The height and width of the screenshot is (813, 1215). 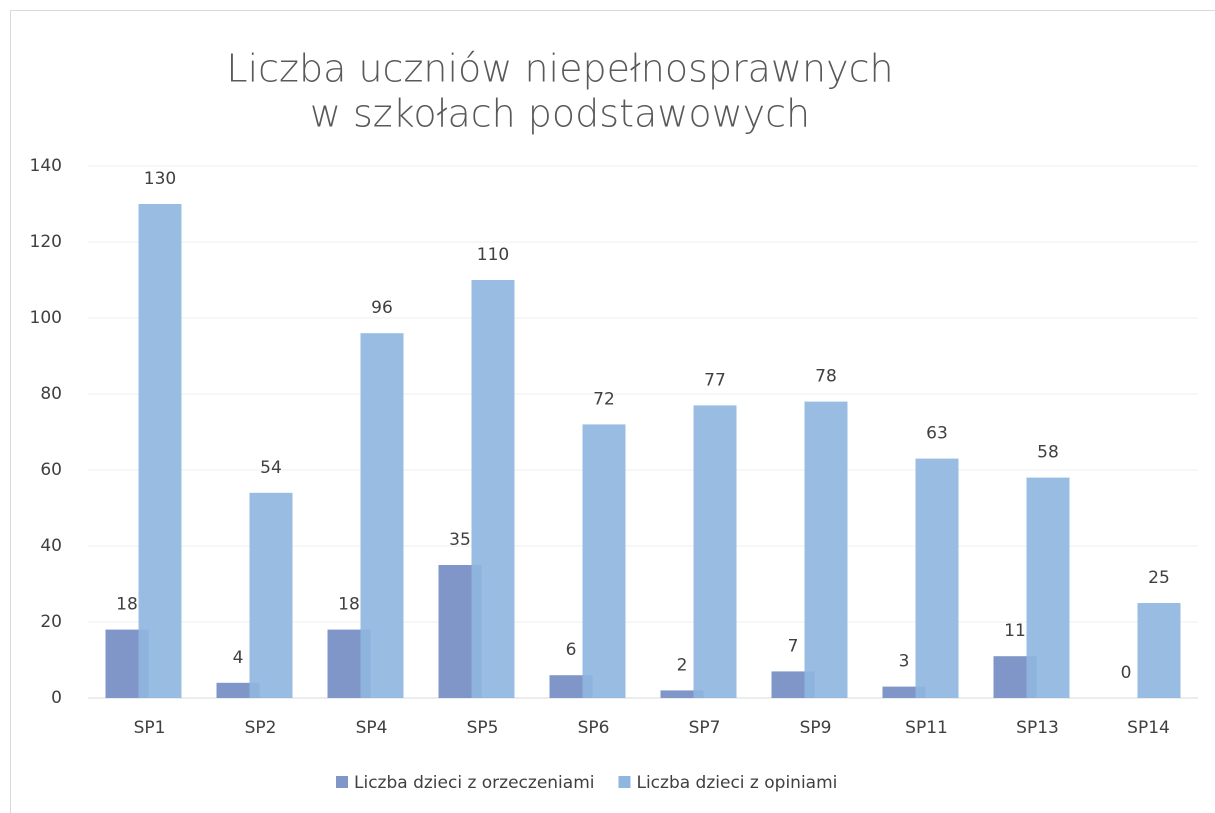 What do you see at coordinates (382, 308) in the screenshot?
I see `data-label: 96` at bounding box center [382, 308].